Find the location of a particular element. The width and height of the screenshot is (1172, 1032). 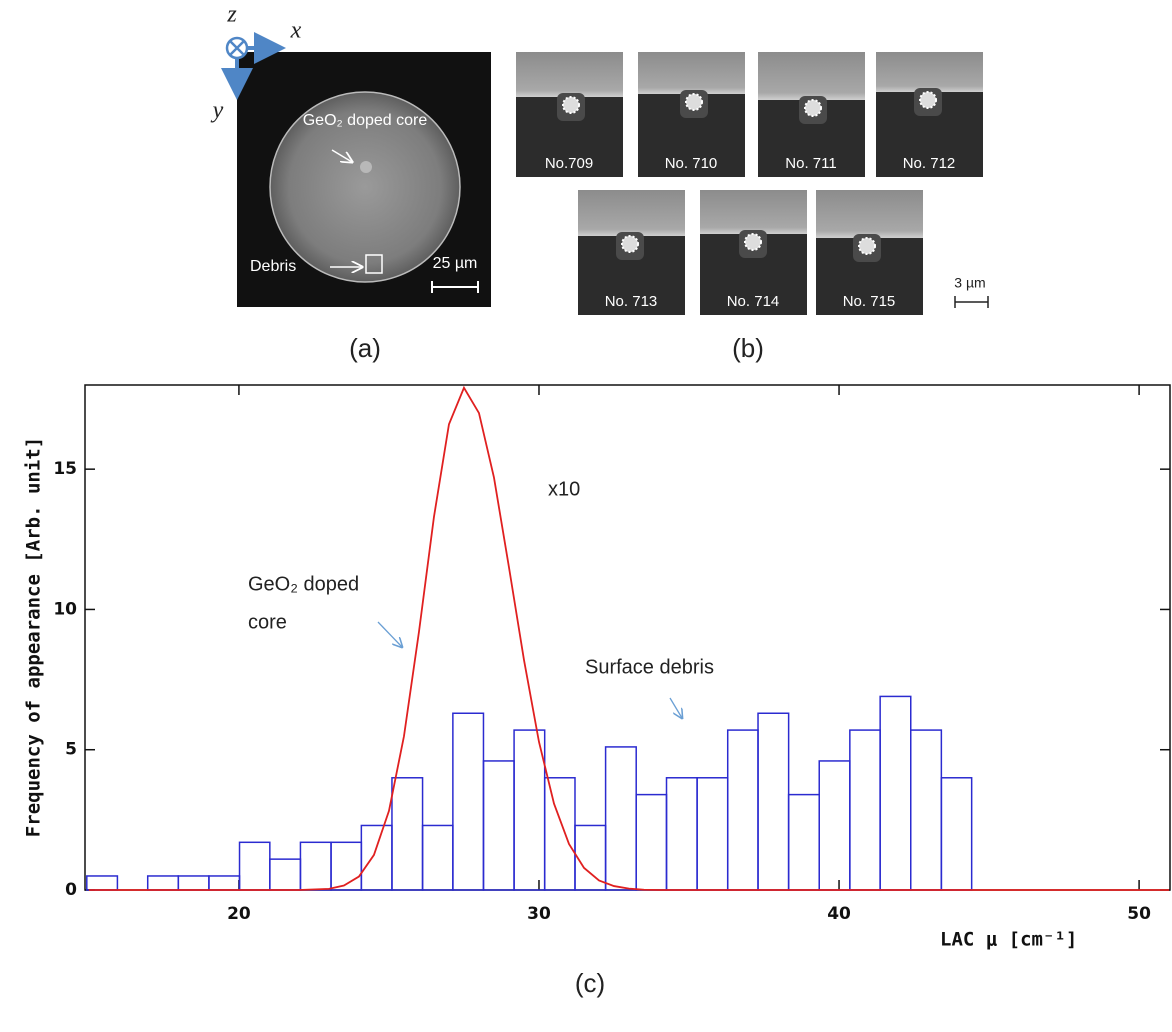

slice-label: No. 715 is located at coordinates (869, 301).